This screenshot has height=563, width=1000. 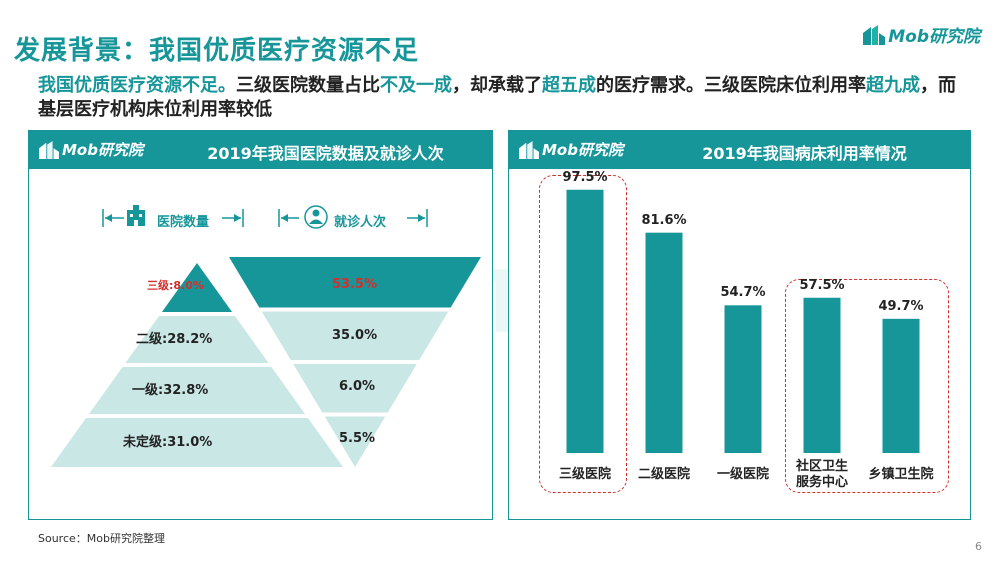 I want to click on pyramid-chart-title: 2019年我国医院数据及就诊人次, so click(x=325, y=153).